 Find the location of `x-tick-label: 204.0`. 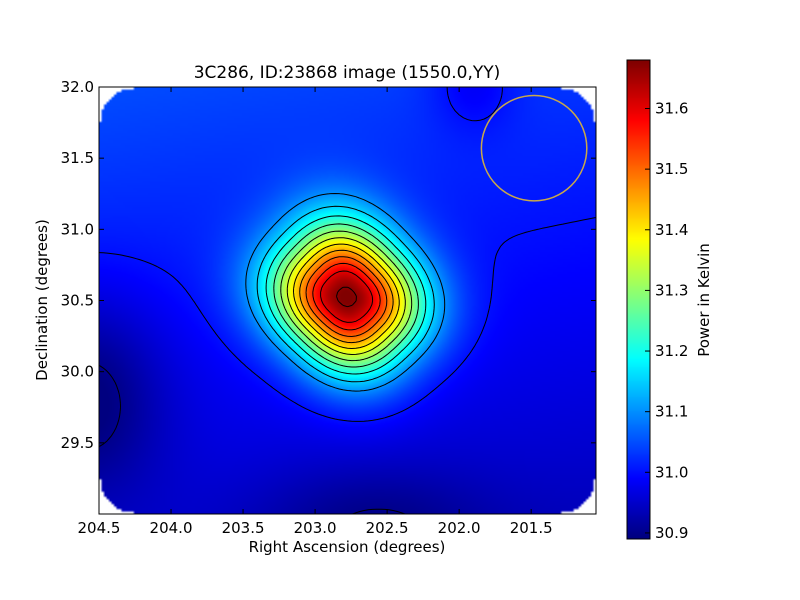

x-tick-label: 204.0 is located at coordinates (171, 528).